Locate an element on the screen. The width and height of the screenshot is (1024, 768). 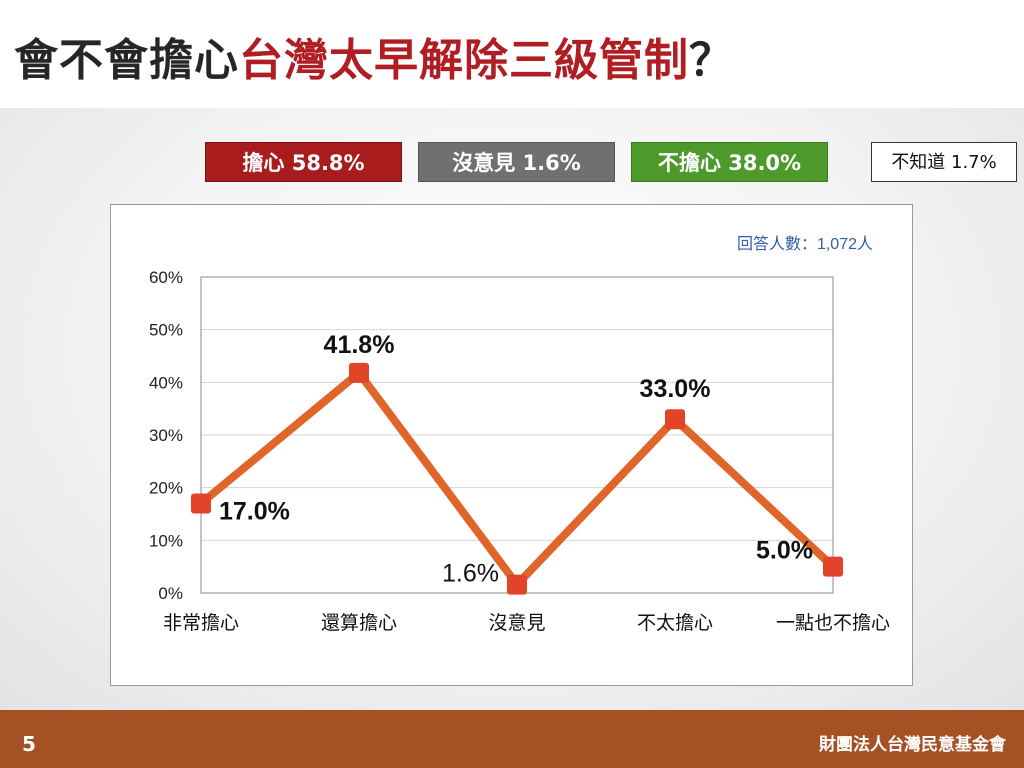
title-highlight: 台灣太早解除三級管制 is located at coordinates (464, 60).